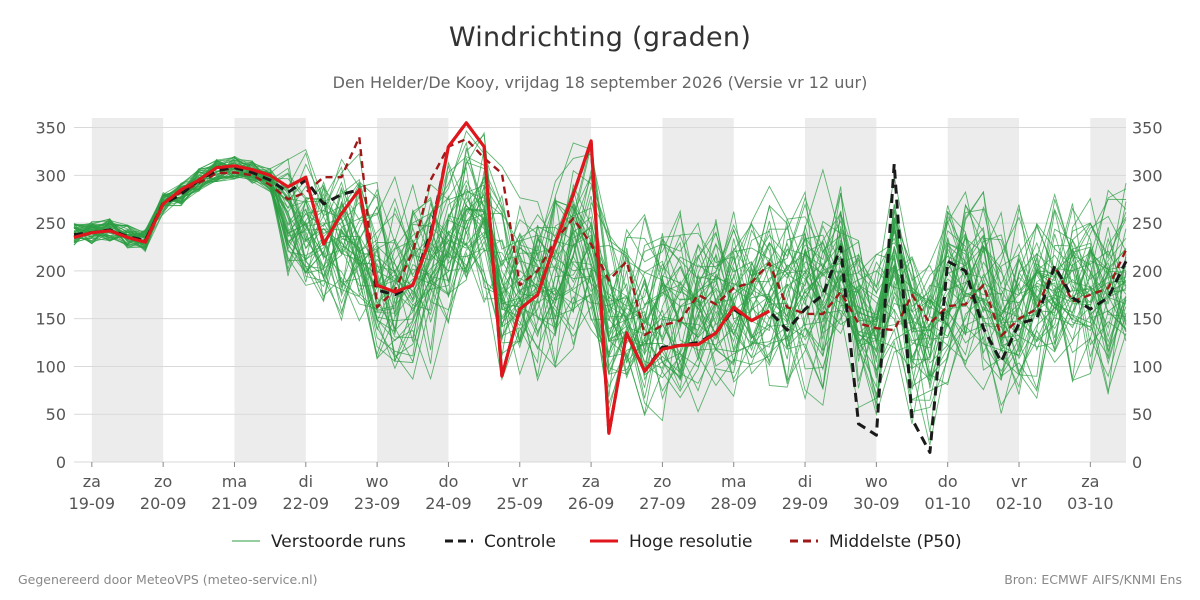 The image size is (1200, 600). Describe the element at coordinates (1090, 503) in the screenshot. I see `x-tick-date-14: 03-10` at that location.